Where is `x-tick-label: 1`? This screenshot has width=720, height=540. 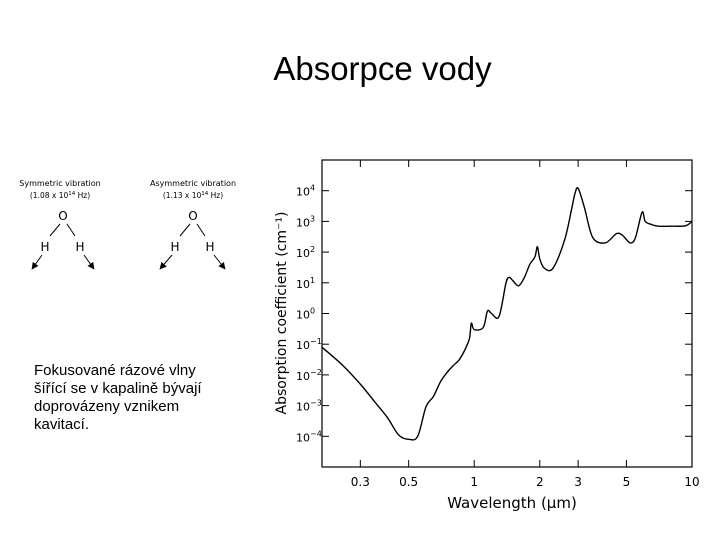
x-tick-label: 1 is located at coordinates (474, 482).